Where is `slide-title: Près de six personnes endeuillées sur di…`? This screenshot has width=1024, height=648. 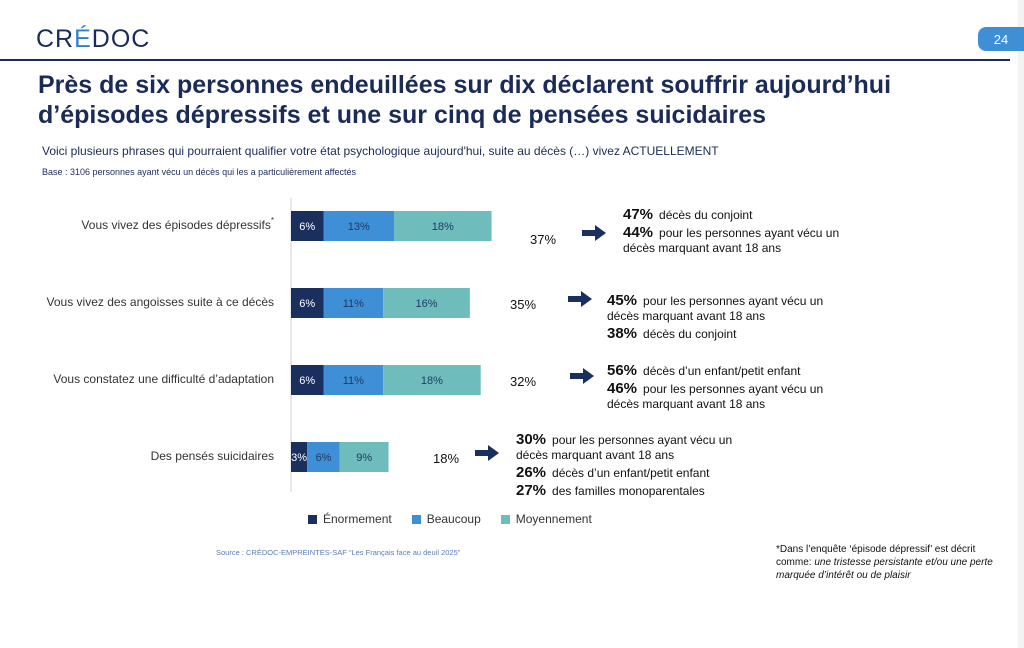 slide-title: Près de six personnes endeuillées sur di… is located at coordinates (465, 100).